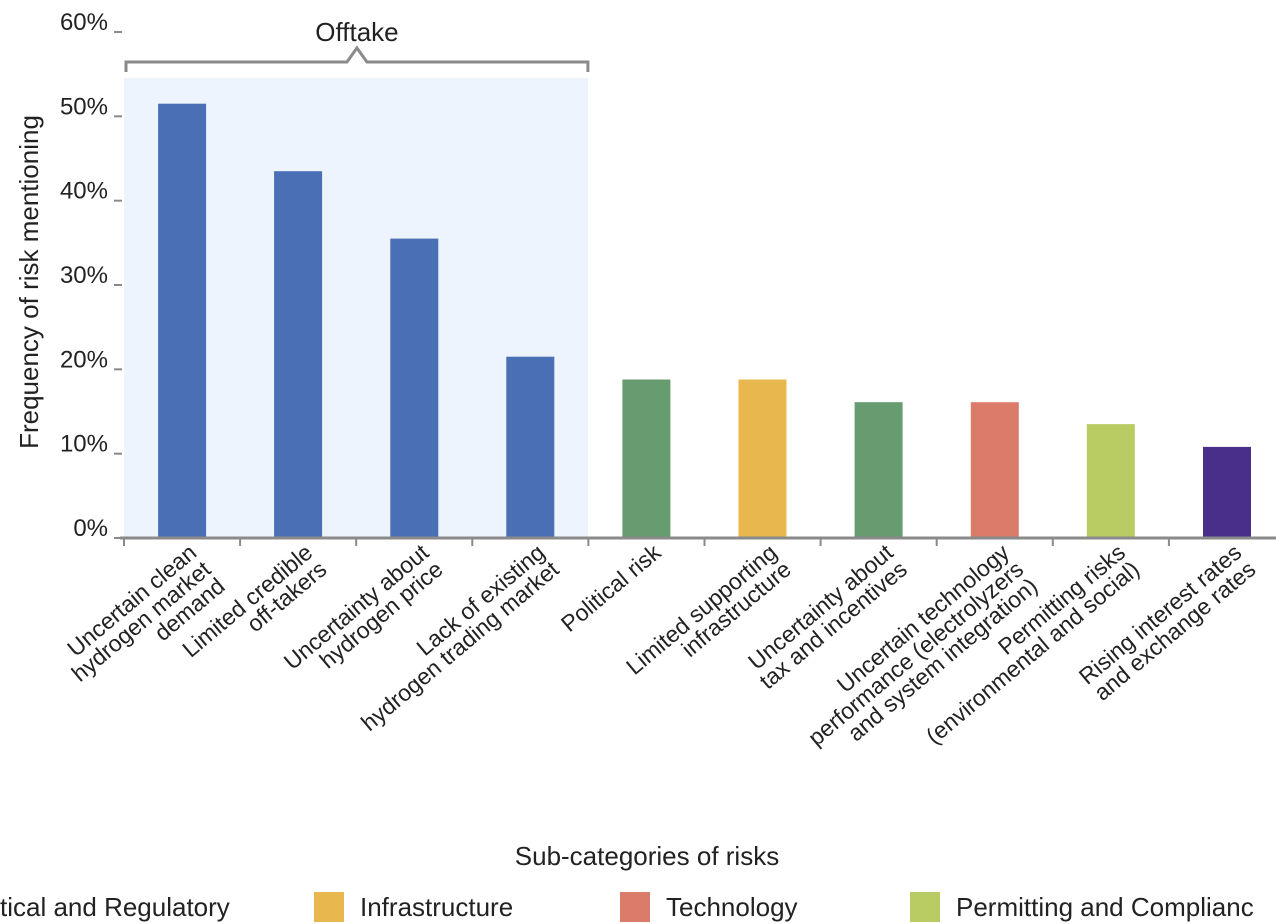  What do you see at coordinates (1105, 907) in the screenshot?
I see `legend-label: Permitting and Complianc` at bounding box center [1105, 907].